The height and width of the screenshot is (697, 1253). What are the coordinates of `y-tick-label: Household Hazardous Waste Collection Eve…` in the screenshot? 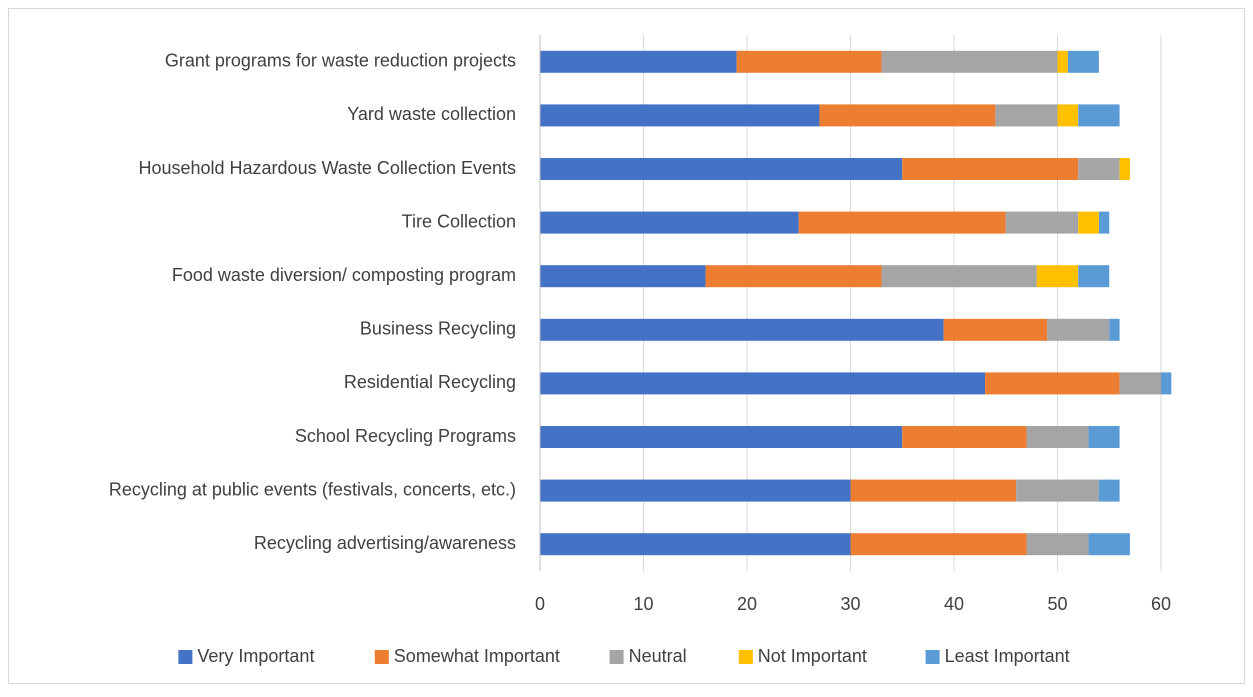 It's located at (327, 168).